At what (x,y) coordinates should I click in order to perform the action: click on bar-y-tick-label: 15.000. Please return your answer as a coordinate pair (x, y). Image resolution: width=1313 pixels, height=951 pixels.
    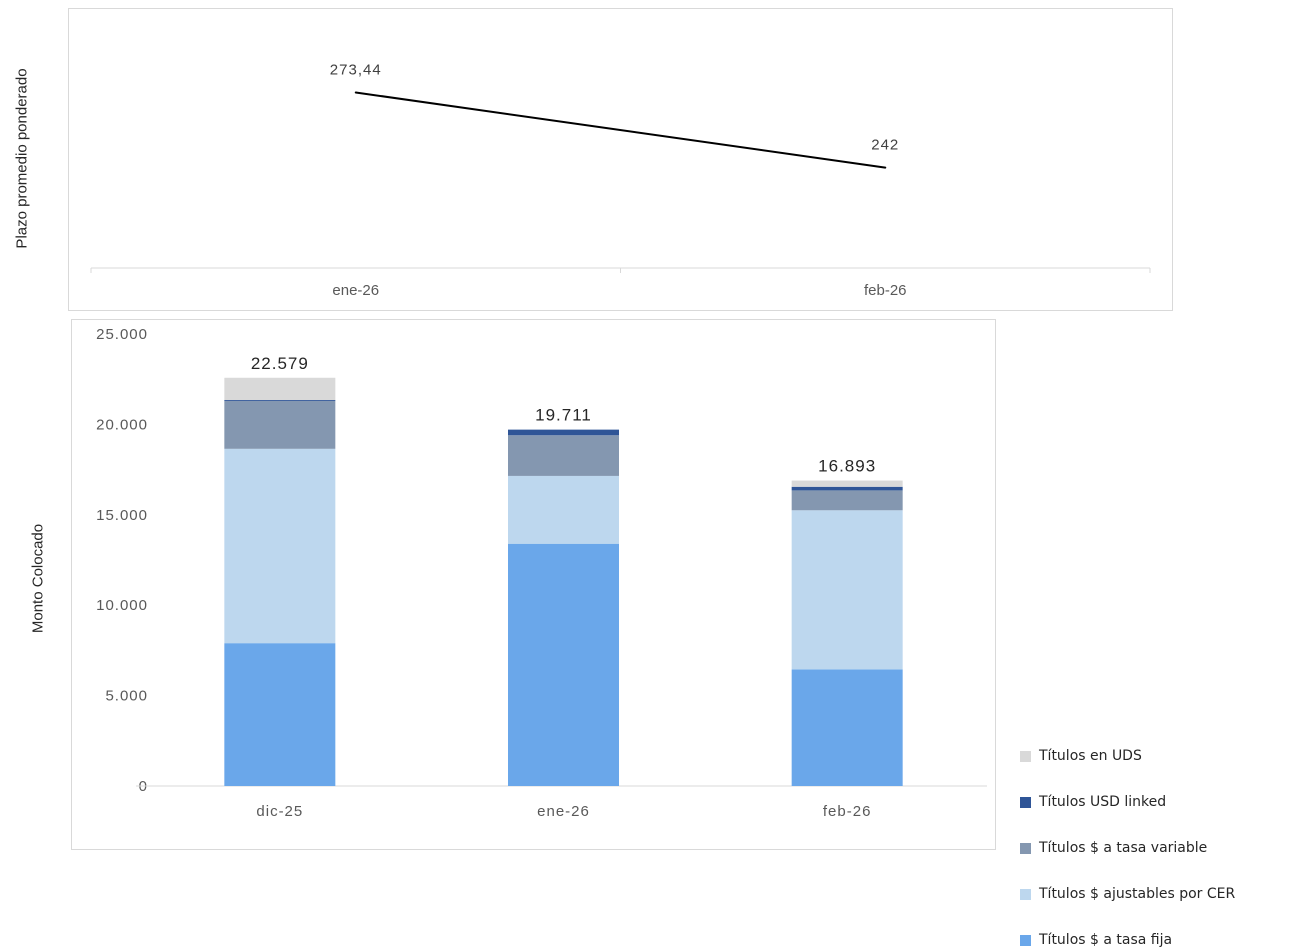
    Looking at the image, I should click on (122, 515).